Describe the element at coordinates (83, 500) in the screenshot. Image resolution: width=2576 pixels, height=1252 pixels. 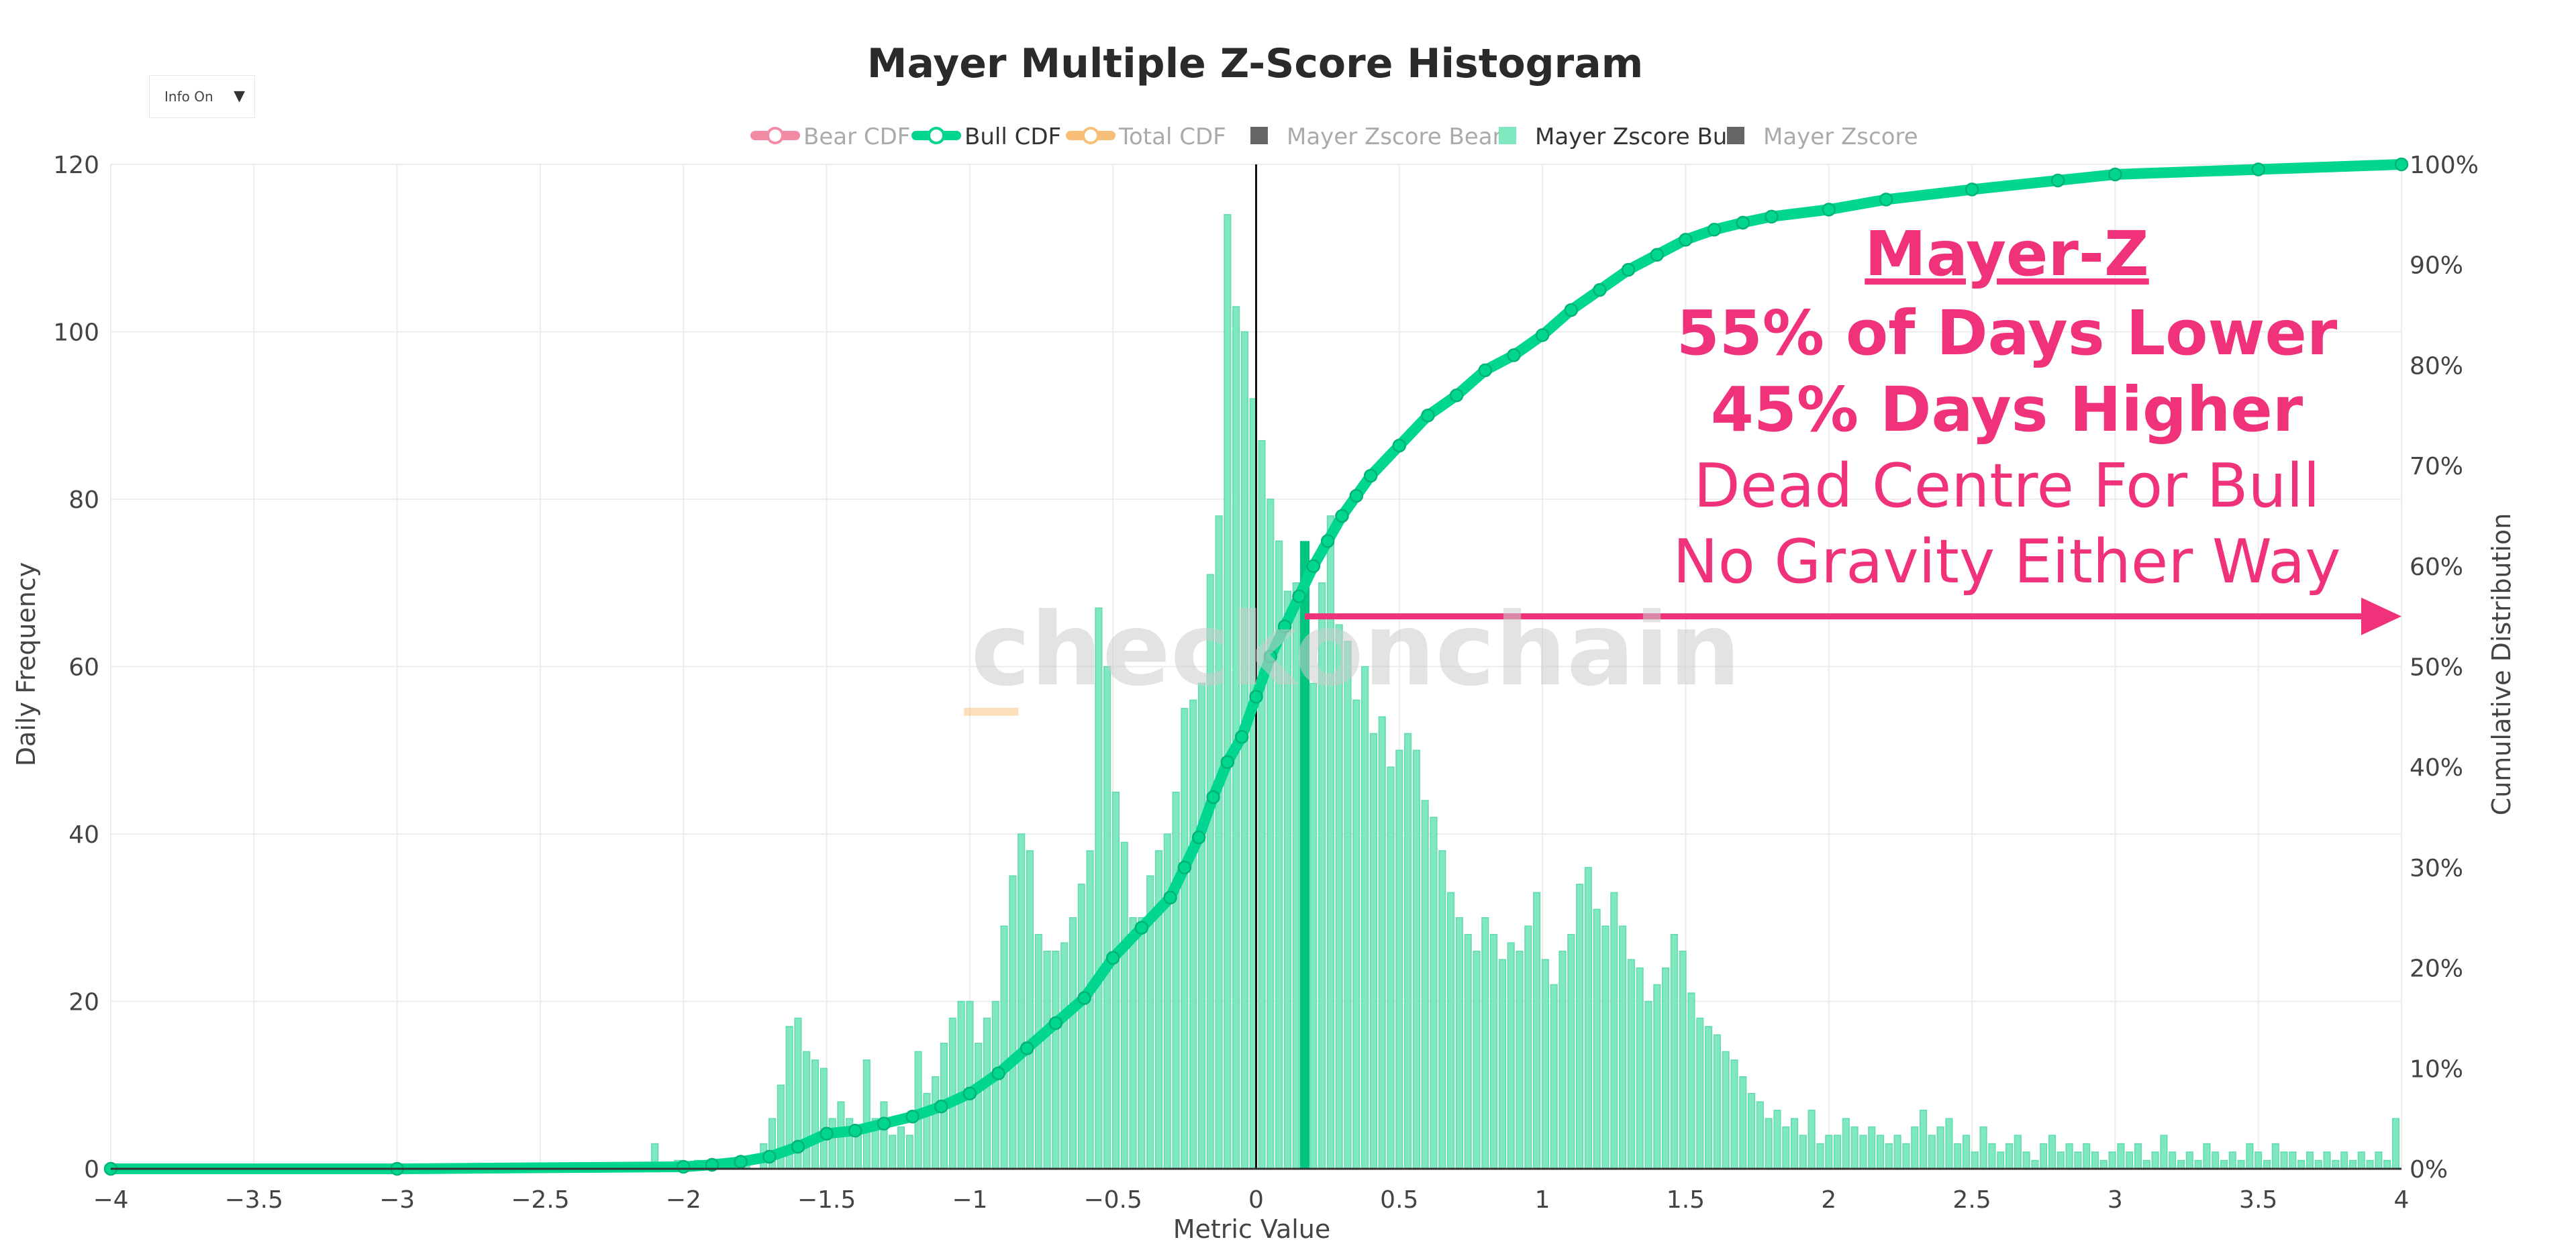
I see `y-tick-label: 80` at that location.